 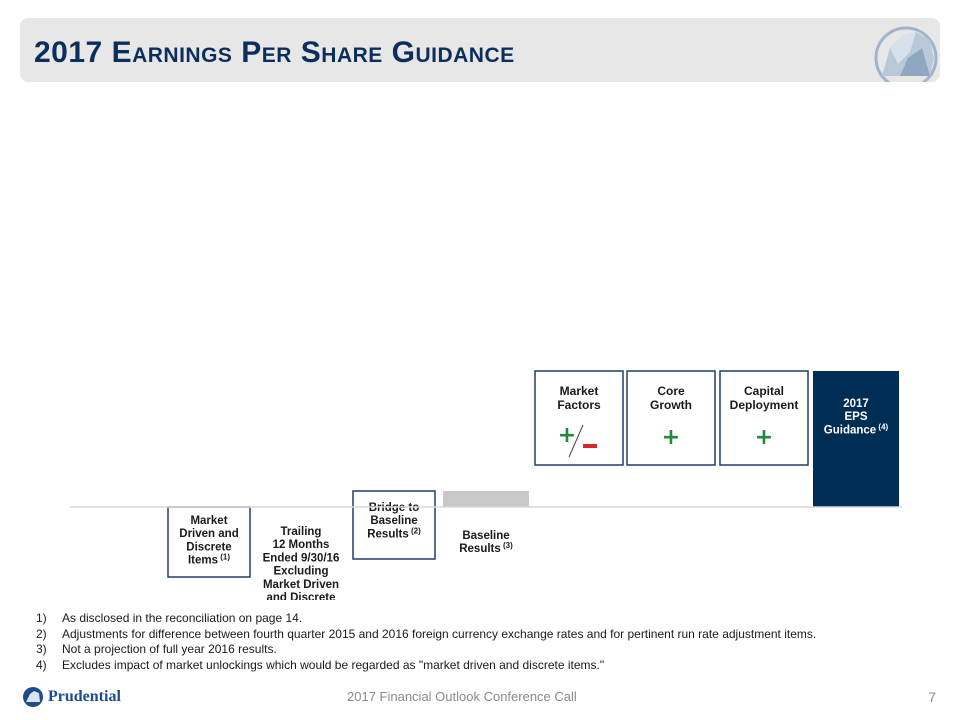 What do you see at coordinates (671, 418) in the screenshot?
I see `factor-box-core-growth` at bounding box center [671, 418].